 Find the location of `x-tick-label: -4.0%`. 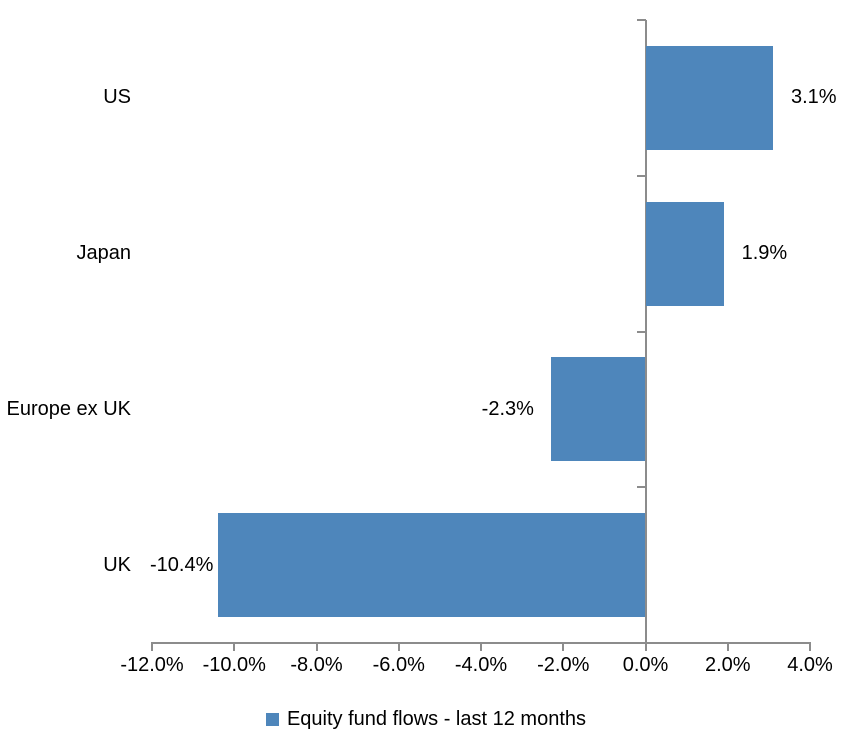

x-tick-label: -4.0% is located at coordinates (481, 665).